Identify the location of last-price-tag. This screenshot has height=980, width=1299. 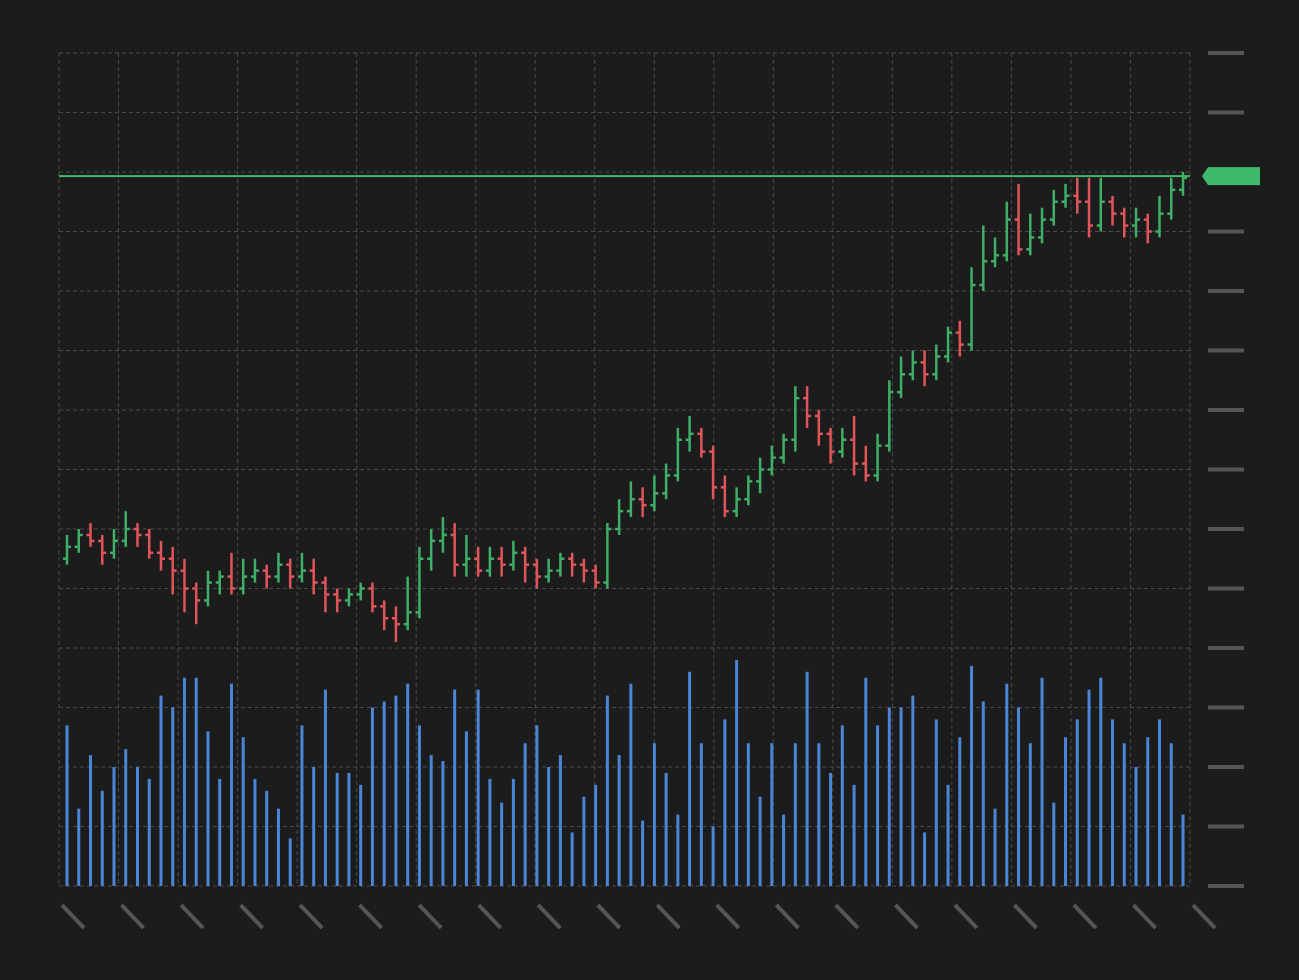
(1231, 176).